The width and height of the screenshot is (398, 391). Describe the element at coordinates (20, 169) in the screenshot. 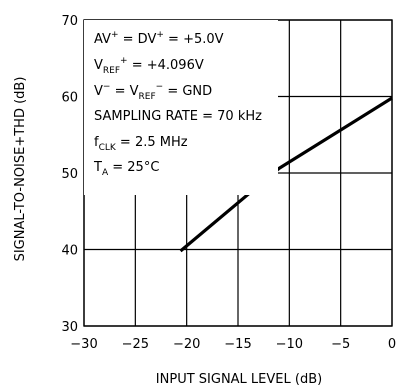

I see `y-axis-label: SIGNAL-TO-NOISE+THD (dB)` at that location.